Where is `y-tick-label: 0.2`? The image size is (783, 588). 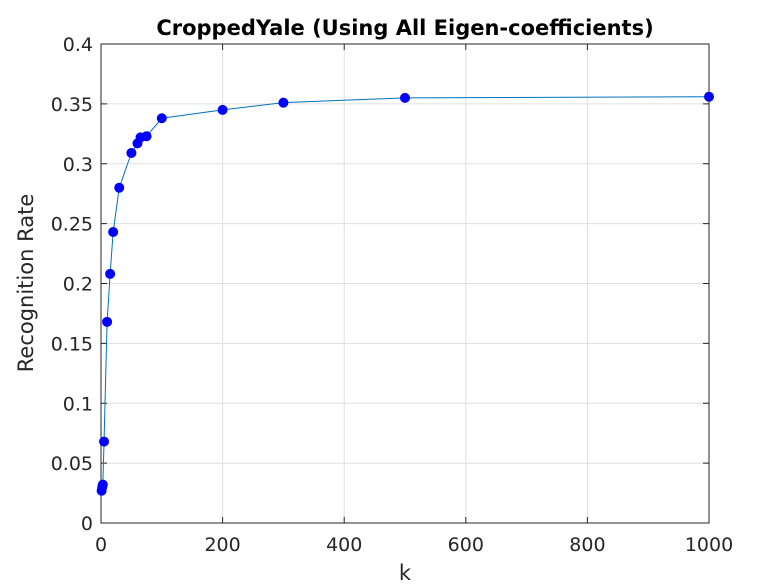
y-tick-label: 0.2 is located at coordinates (78, 285).